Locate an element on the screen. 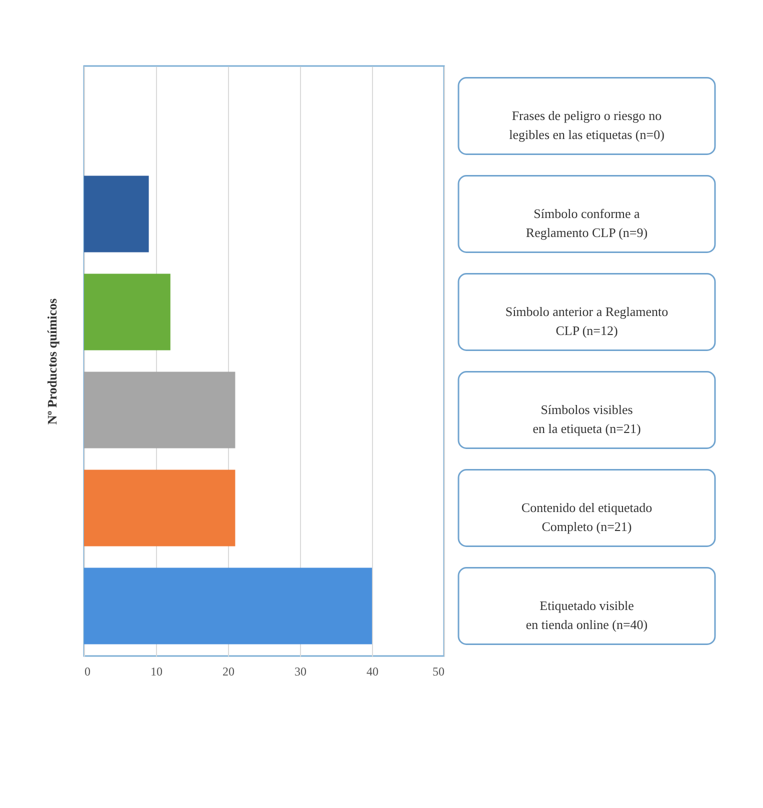 The height and width of the screenshot is (808, 763). y-tick-label: Etiquetado visible en tienda online (n=40) is located at coordinates (587, 615).